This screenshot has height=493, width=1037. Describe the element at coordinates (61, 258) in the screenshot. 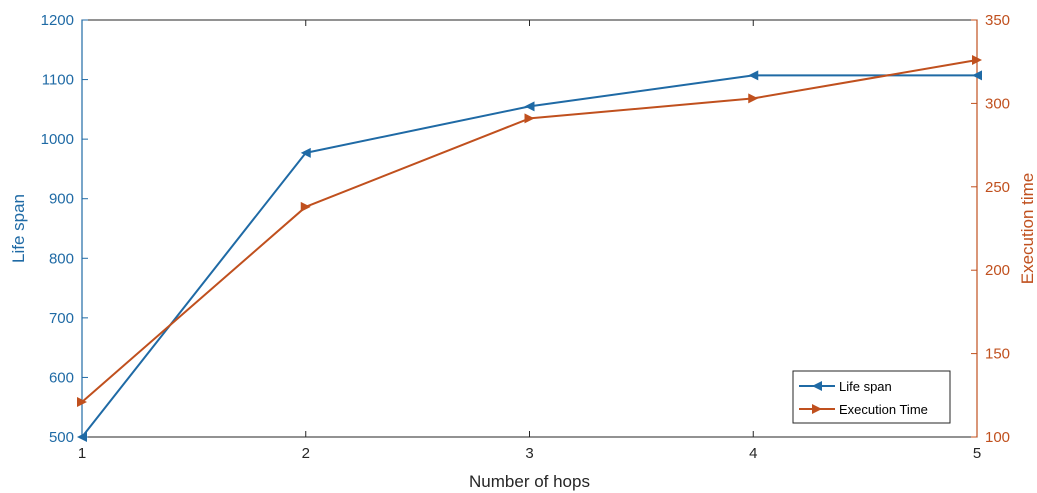

I see `left-y-tick-label: 800` at that location.